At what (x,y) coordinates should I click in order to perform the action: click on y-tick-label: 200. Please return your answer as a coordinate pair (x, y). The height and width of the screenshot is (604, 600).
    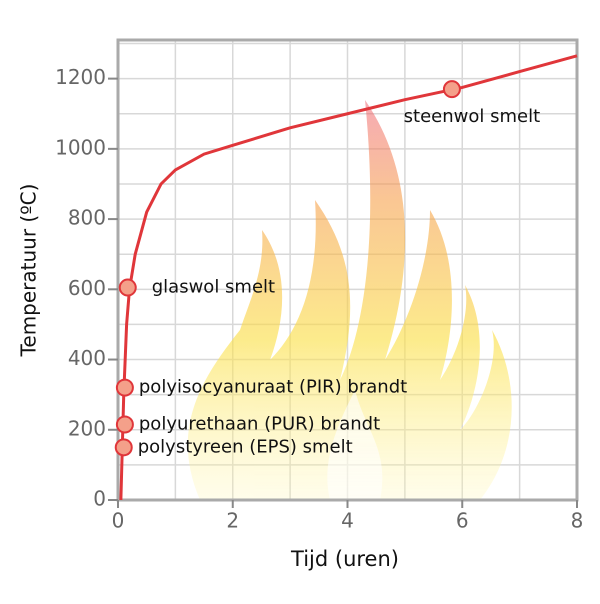
    Looking at the image, I should click on (87, 428).